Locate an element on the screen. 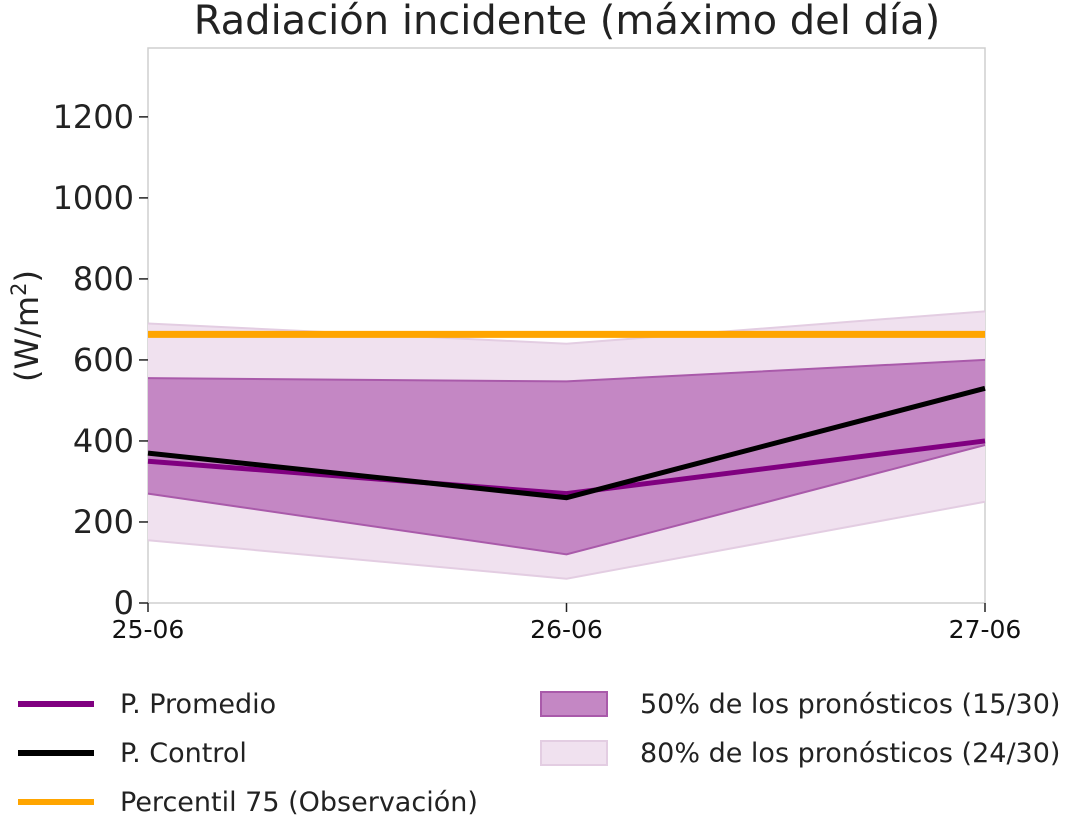 The image size is (1068, 833). legend-item-band-80: 80% de los pronósticos (24/30) is located at coordinates (800, 753).